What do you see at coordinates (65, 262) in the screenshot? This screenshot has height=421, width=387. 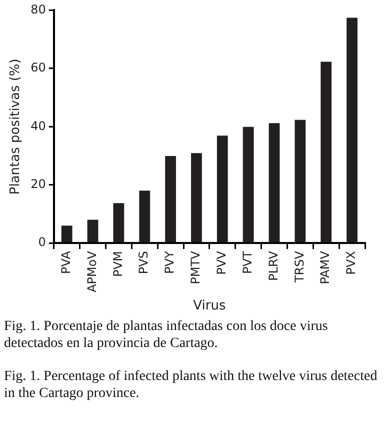 I see `x-tick-label: PVA` at bounding box center [65, 262].